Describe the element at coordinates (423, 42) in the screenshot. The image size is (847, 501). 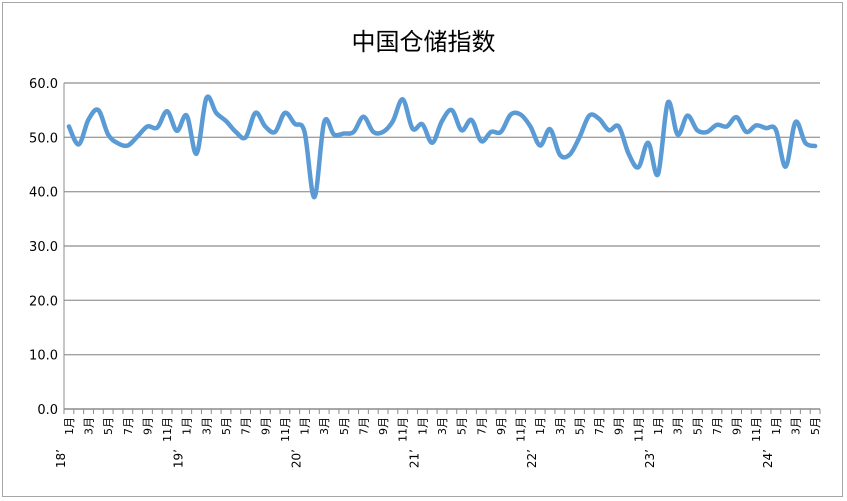
I see `chart-title: 中国仓储指数` at that location.